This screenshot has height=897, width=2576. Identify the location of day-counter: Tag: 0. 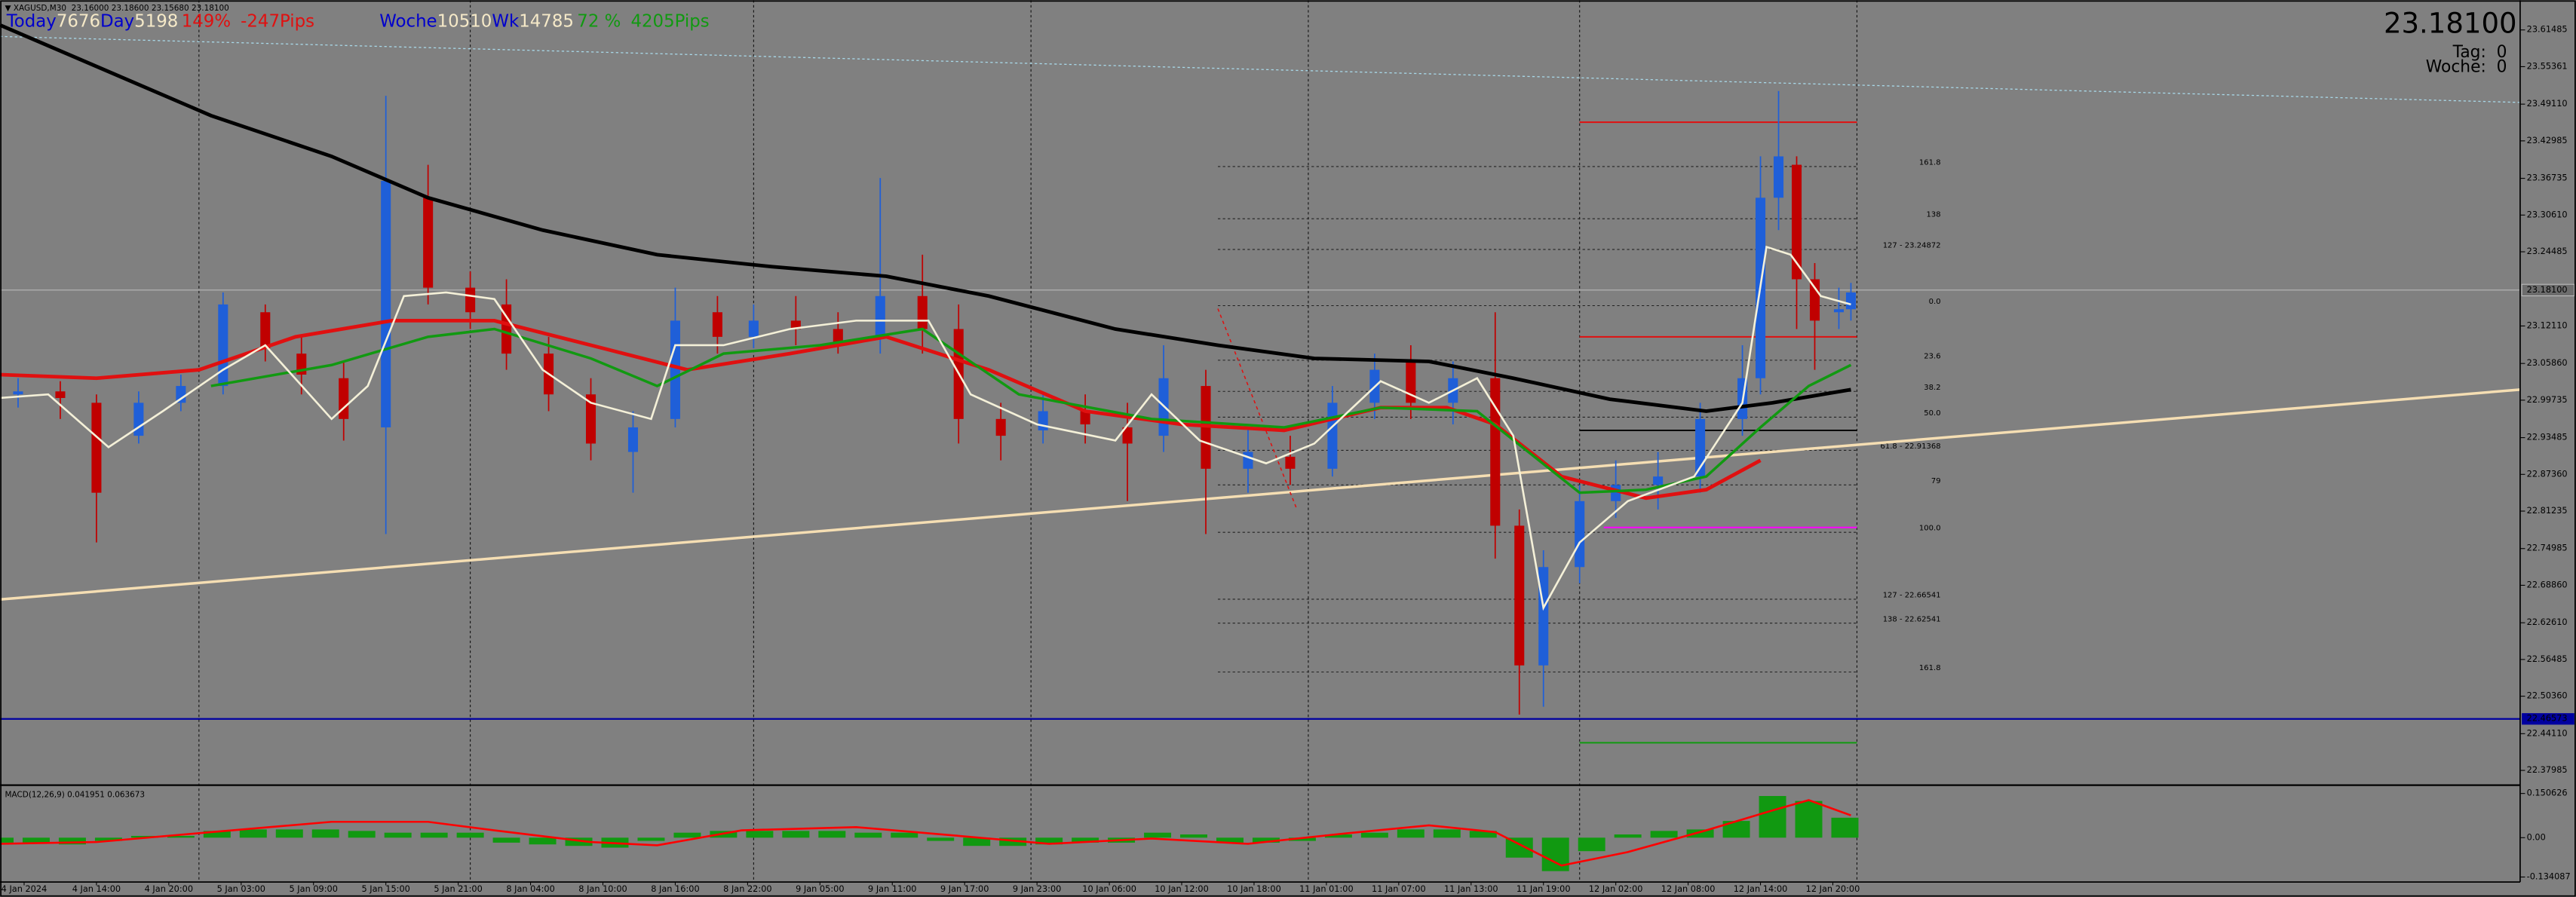
(2479, 52).